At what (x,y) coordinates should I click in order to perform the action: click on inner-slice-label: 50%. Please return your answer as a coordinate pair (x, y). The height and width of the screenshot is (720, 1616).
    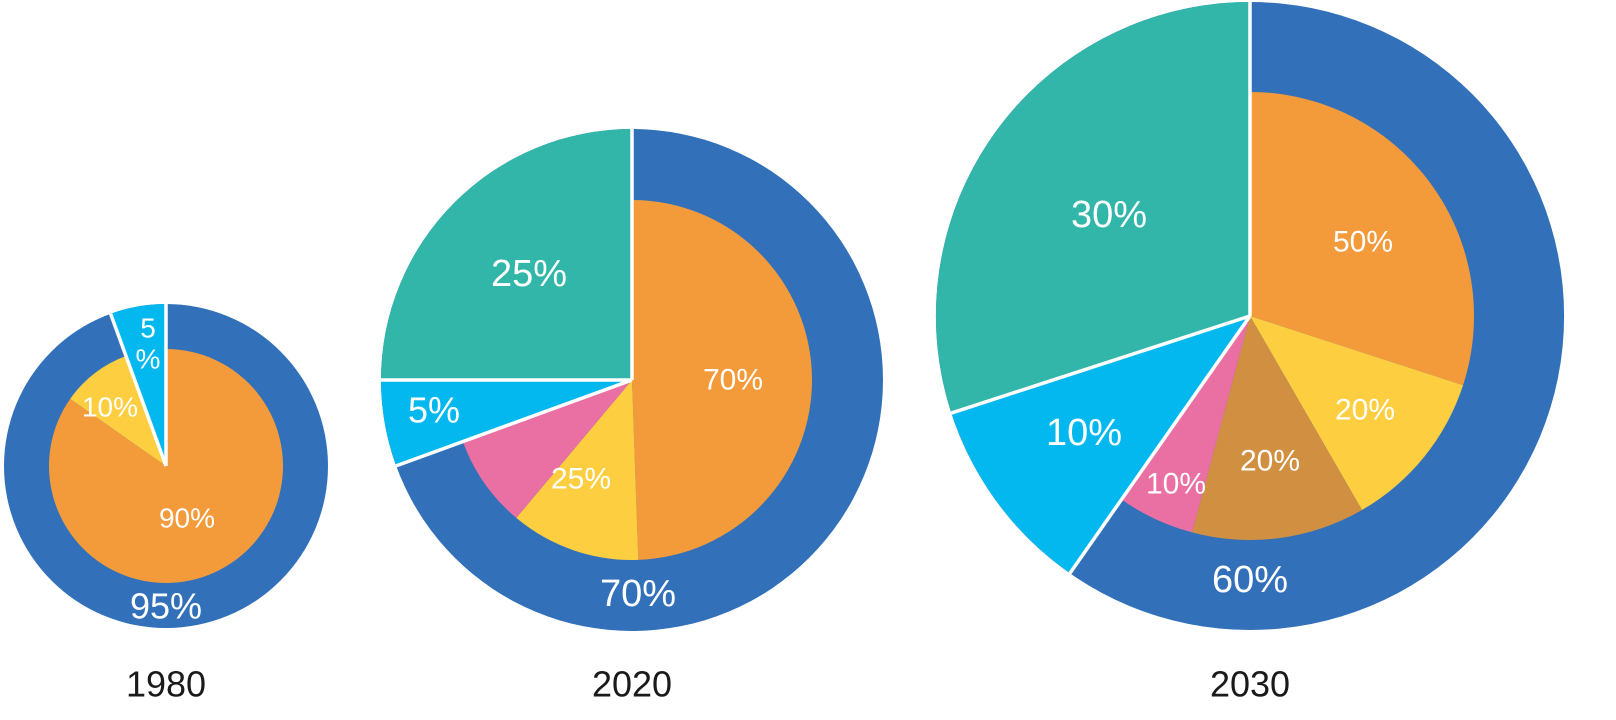
    Looking at the image, I should click on (1363, 242).